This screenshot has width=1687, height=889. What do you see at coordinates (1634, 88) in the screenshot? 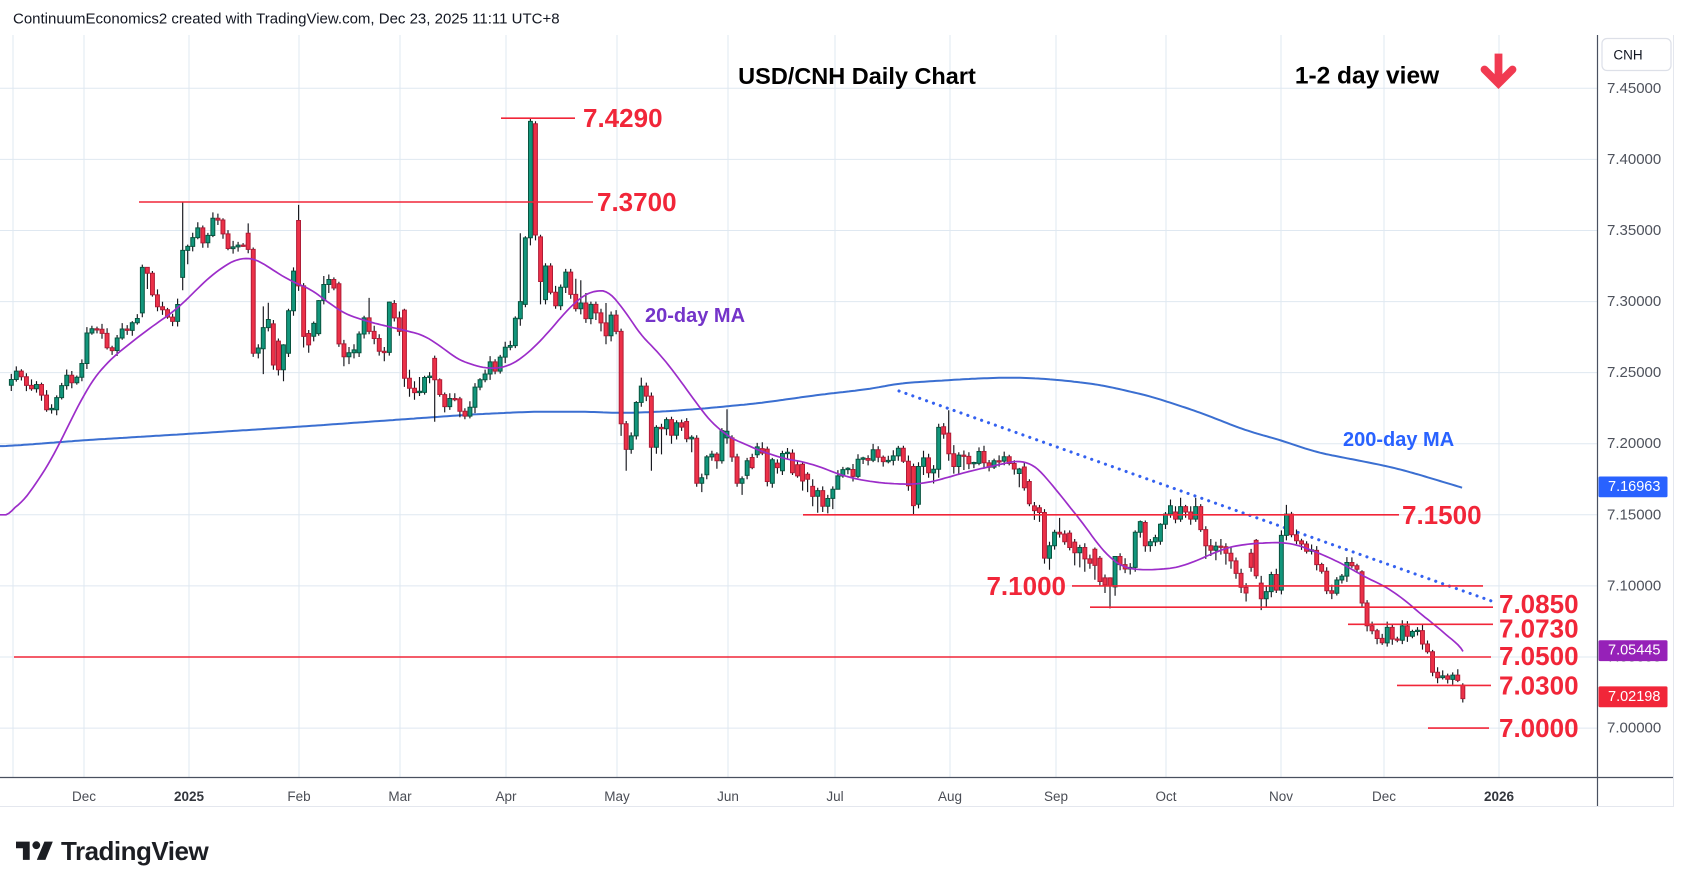
I see `svg-text: 7.45000` at bounding box center [1634, 88].